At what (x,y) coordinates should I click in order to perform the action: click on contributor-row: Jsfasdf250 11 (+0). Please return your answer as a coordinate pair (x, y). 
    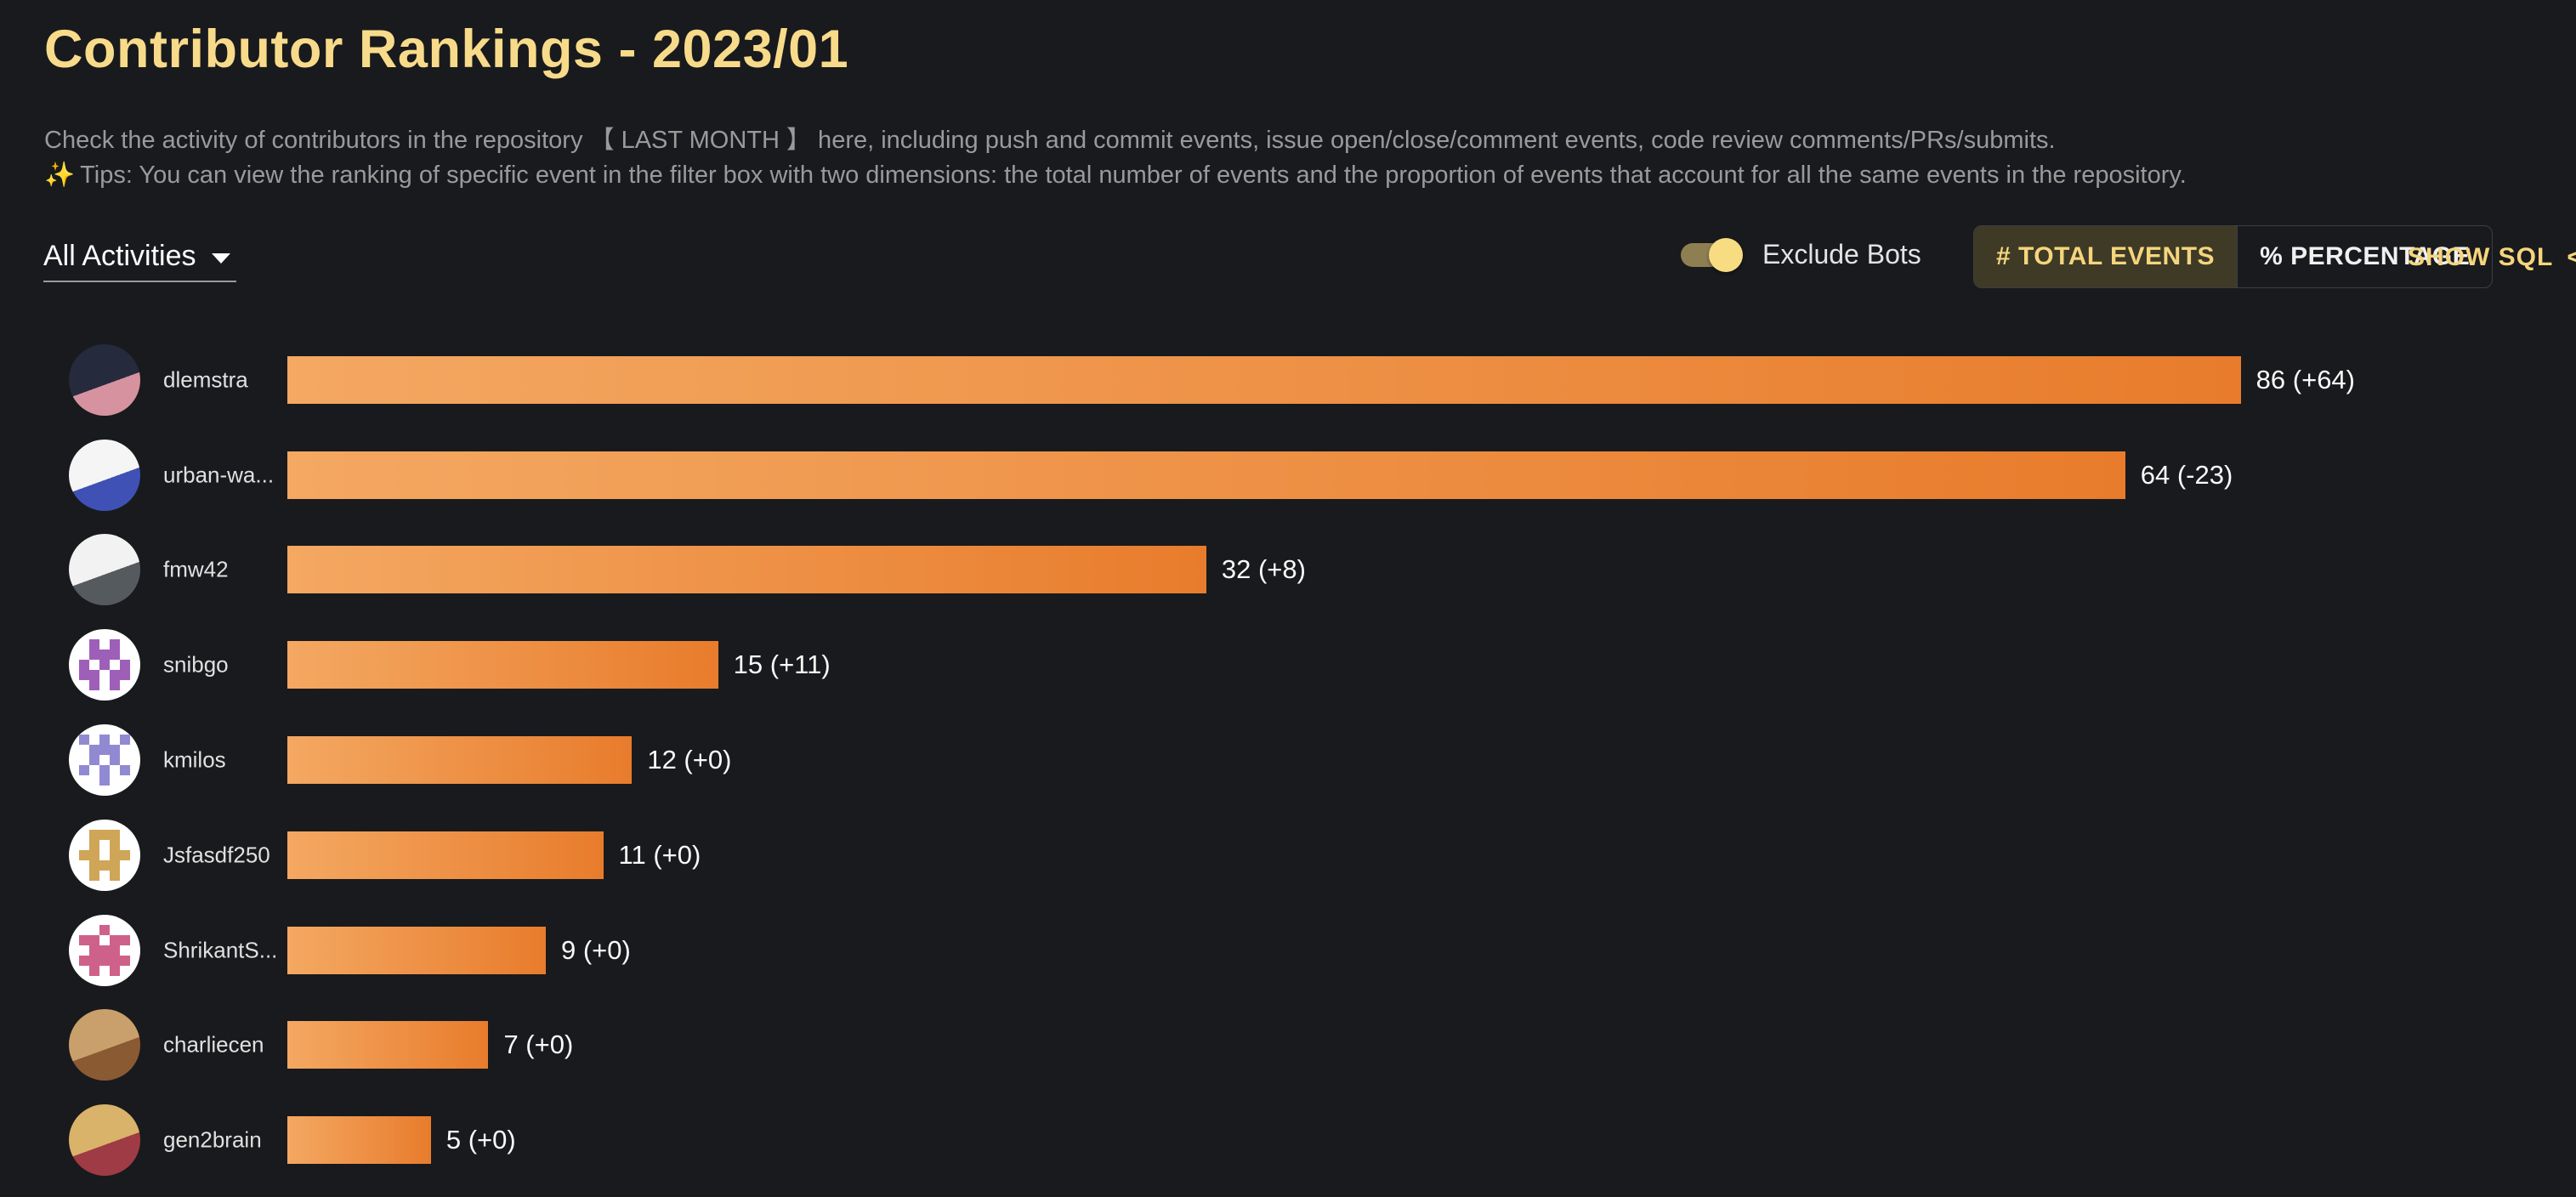
    Looking at the image, I should click on (1288, 855).